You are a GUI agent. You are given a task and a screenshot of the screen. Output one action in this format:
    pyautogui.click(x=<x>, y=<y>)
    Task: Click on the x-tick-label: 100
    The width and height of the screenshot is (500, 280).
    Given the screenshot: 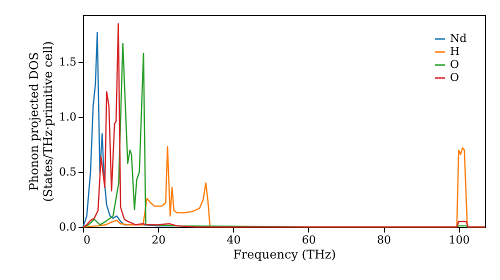 What is the action you would take?
    pyautogui.click(x=459, y=240)
    